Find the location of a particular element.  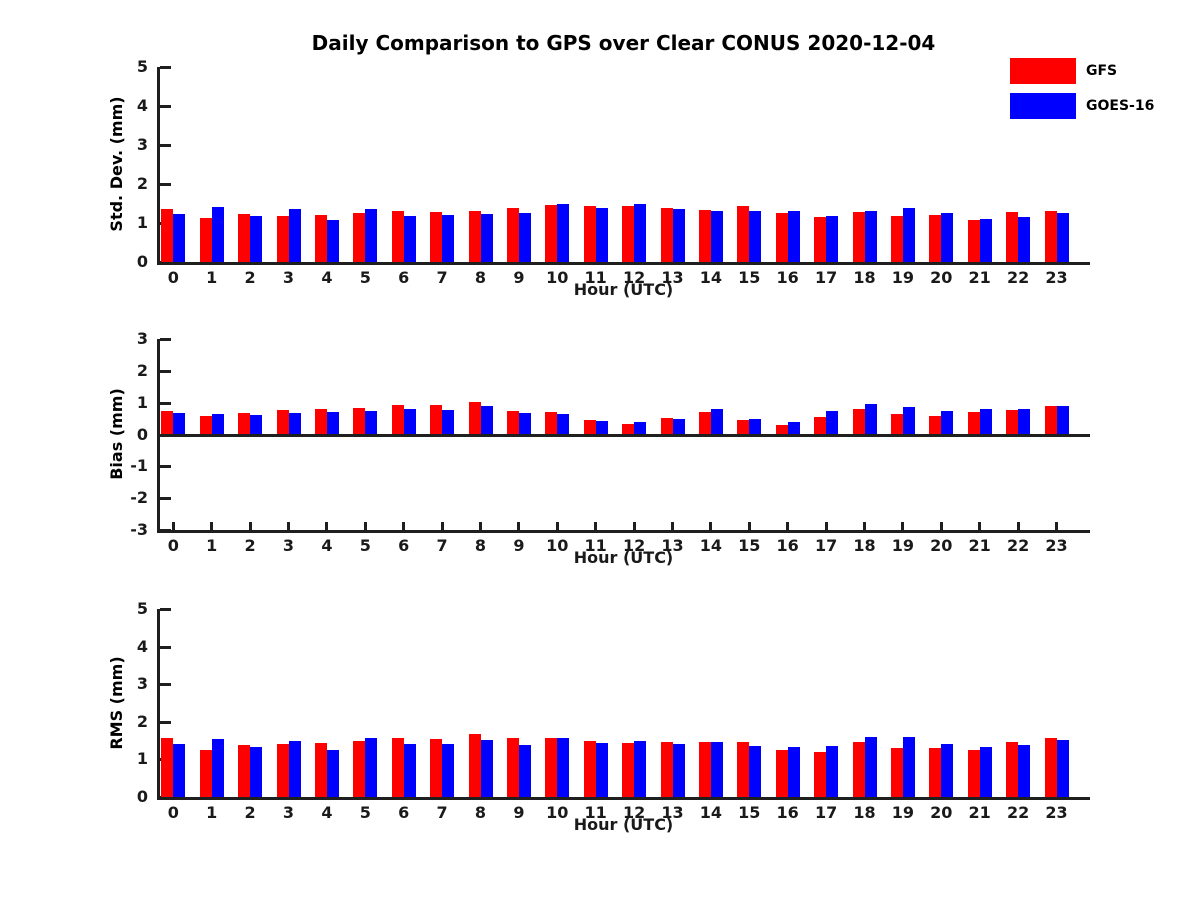

bar-gfs-h4 is located at coordinates (320, 769).